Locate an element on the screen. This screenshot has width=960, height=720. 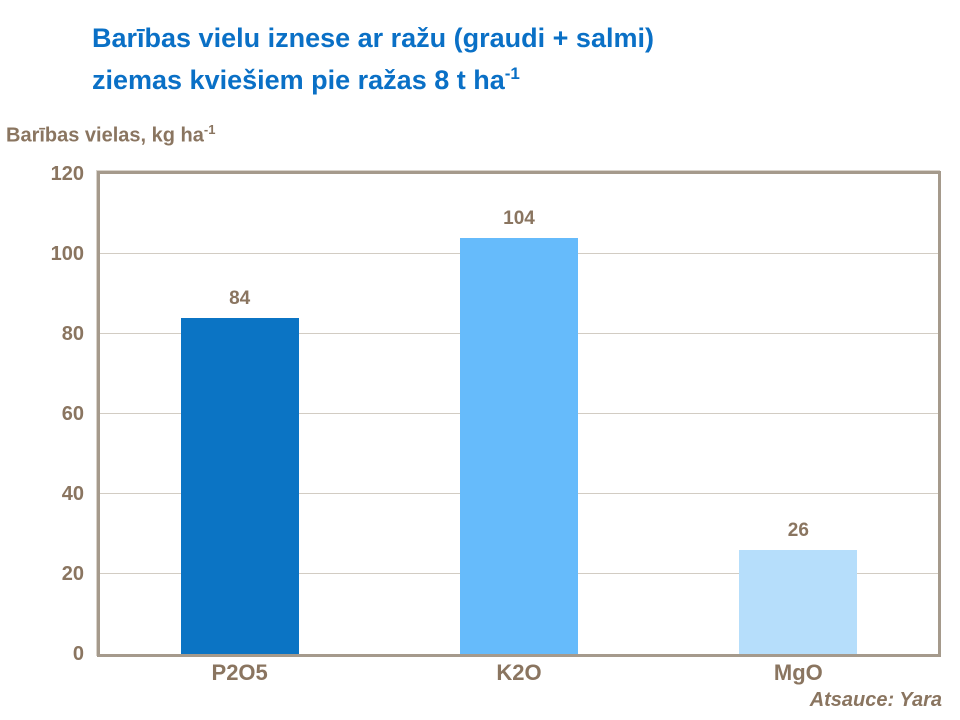
bar-p2o5 is located at coordinates (239, 486).